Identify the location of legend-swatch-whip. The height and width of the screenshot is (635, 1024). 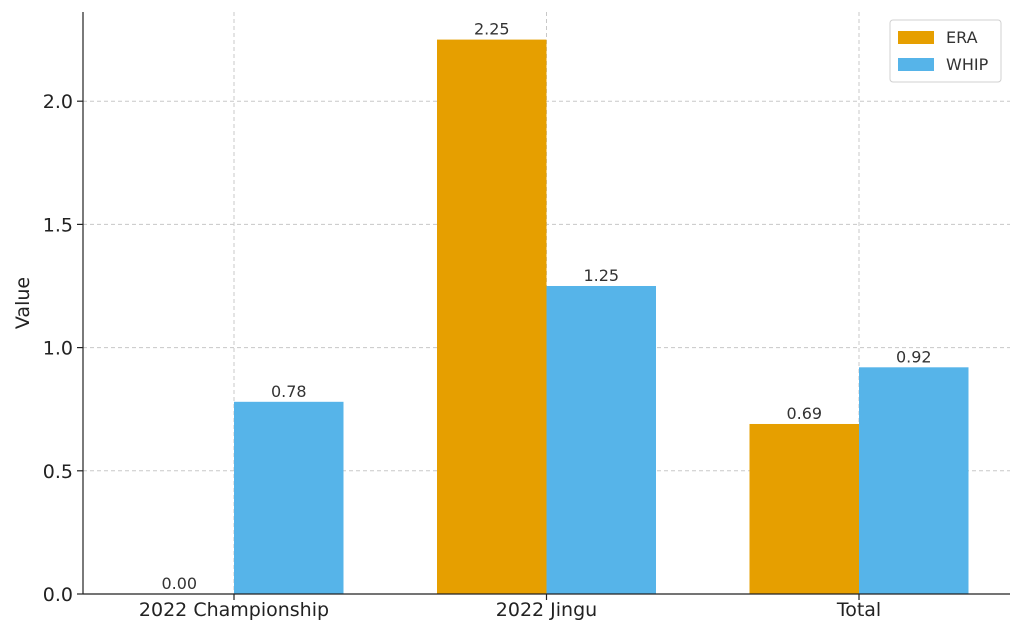
(916, 64).